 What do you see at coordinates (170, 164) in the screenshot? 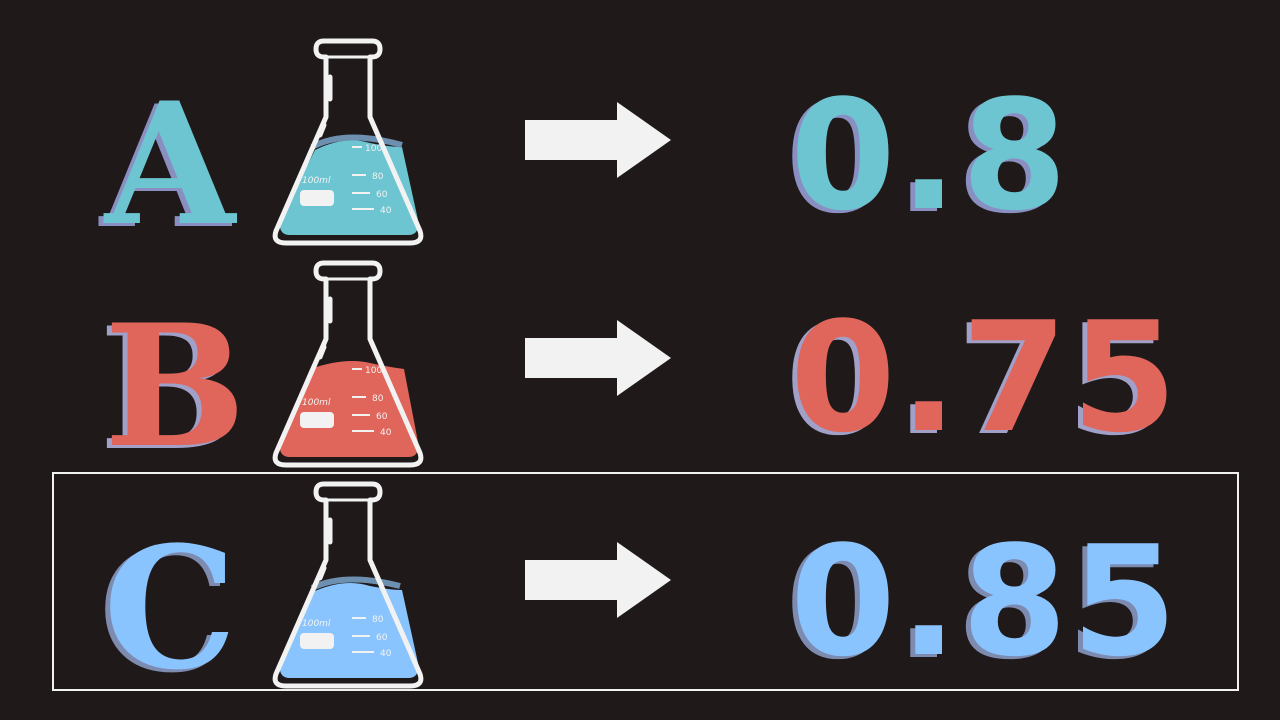
I see `label-letter-a: A` at bounding box center [170, 164].